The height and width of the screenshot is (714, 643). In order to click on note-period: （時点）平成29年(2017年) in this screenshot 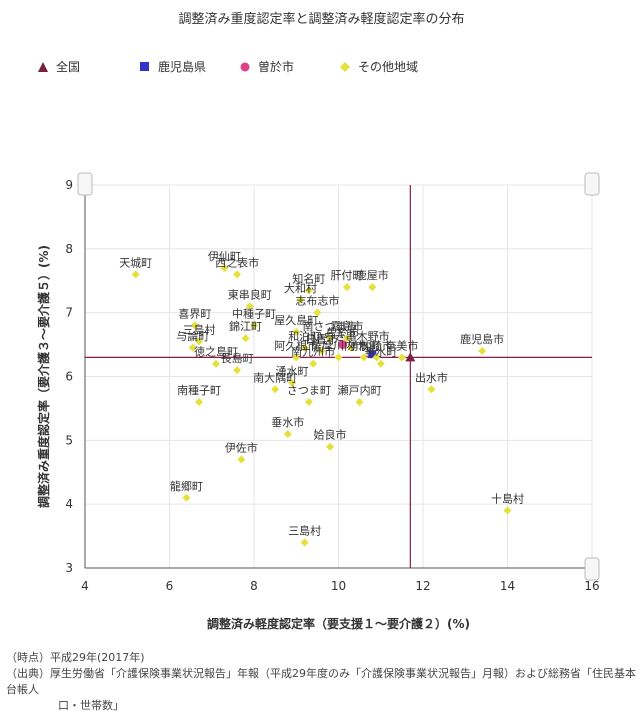, I will do `click(75, 657)`.